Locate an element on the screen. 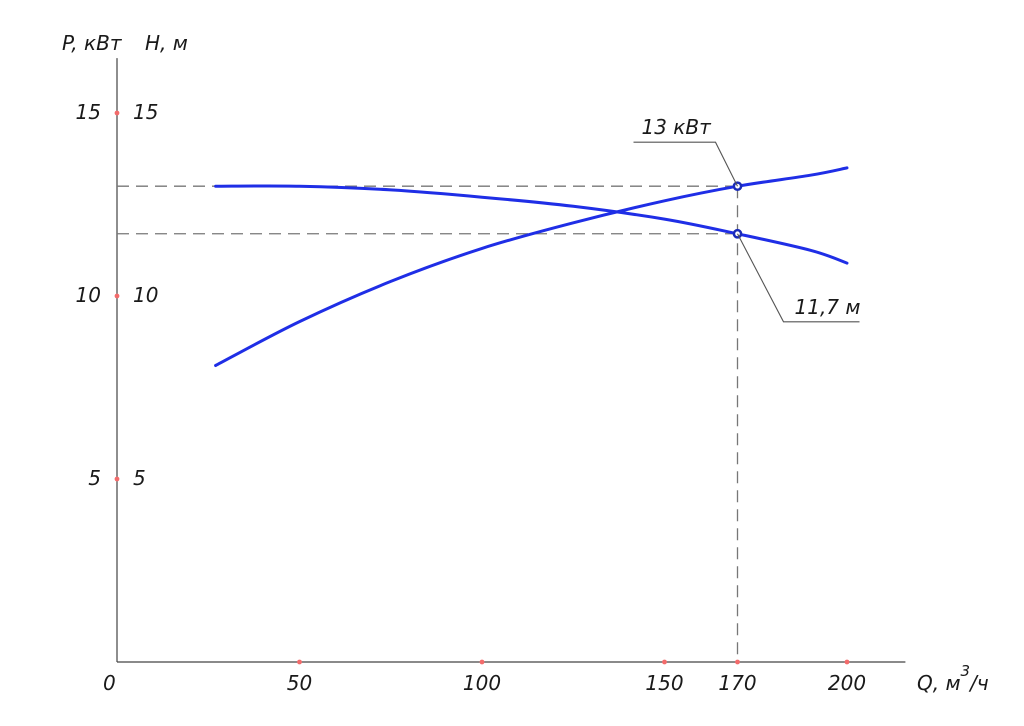  y-tick-label-head: 5 is located at coordinates (139, 478).